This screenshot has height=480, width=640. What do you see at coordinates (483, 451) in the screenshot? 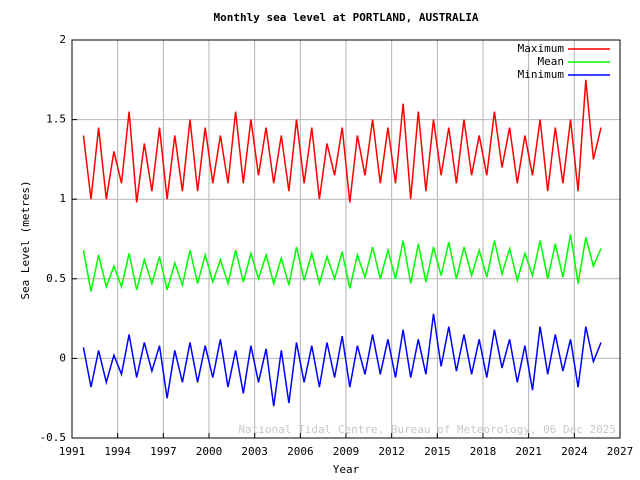
I see `x-tick-label: 2018` at bounding box center [483, 451].